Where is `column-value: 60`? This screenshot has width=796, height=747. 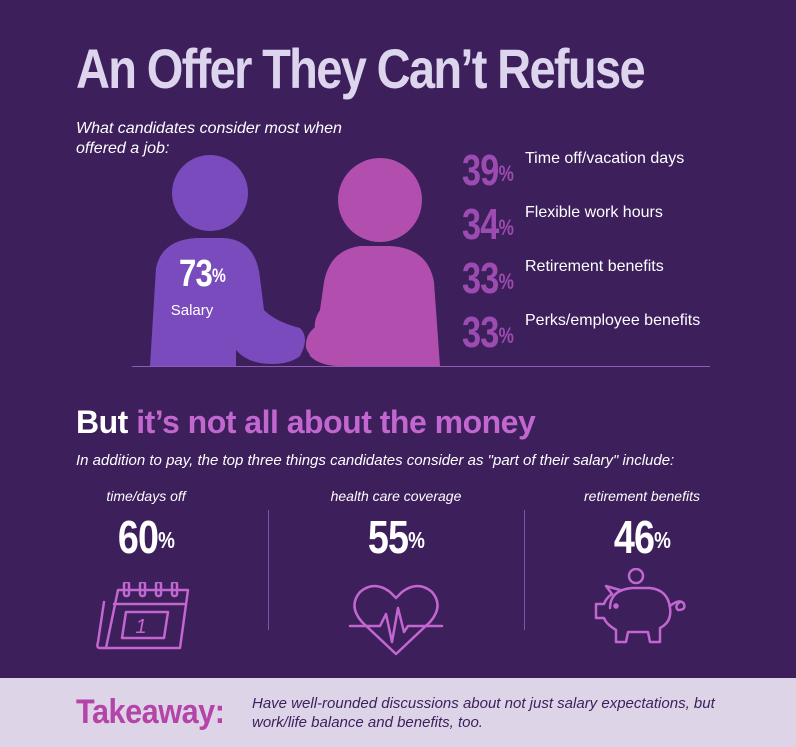
column-value: 60 is located at coordinates (138, 537).